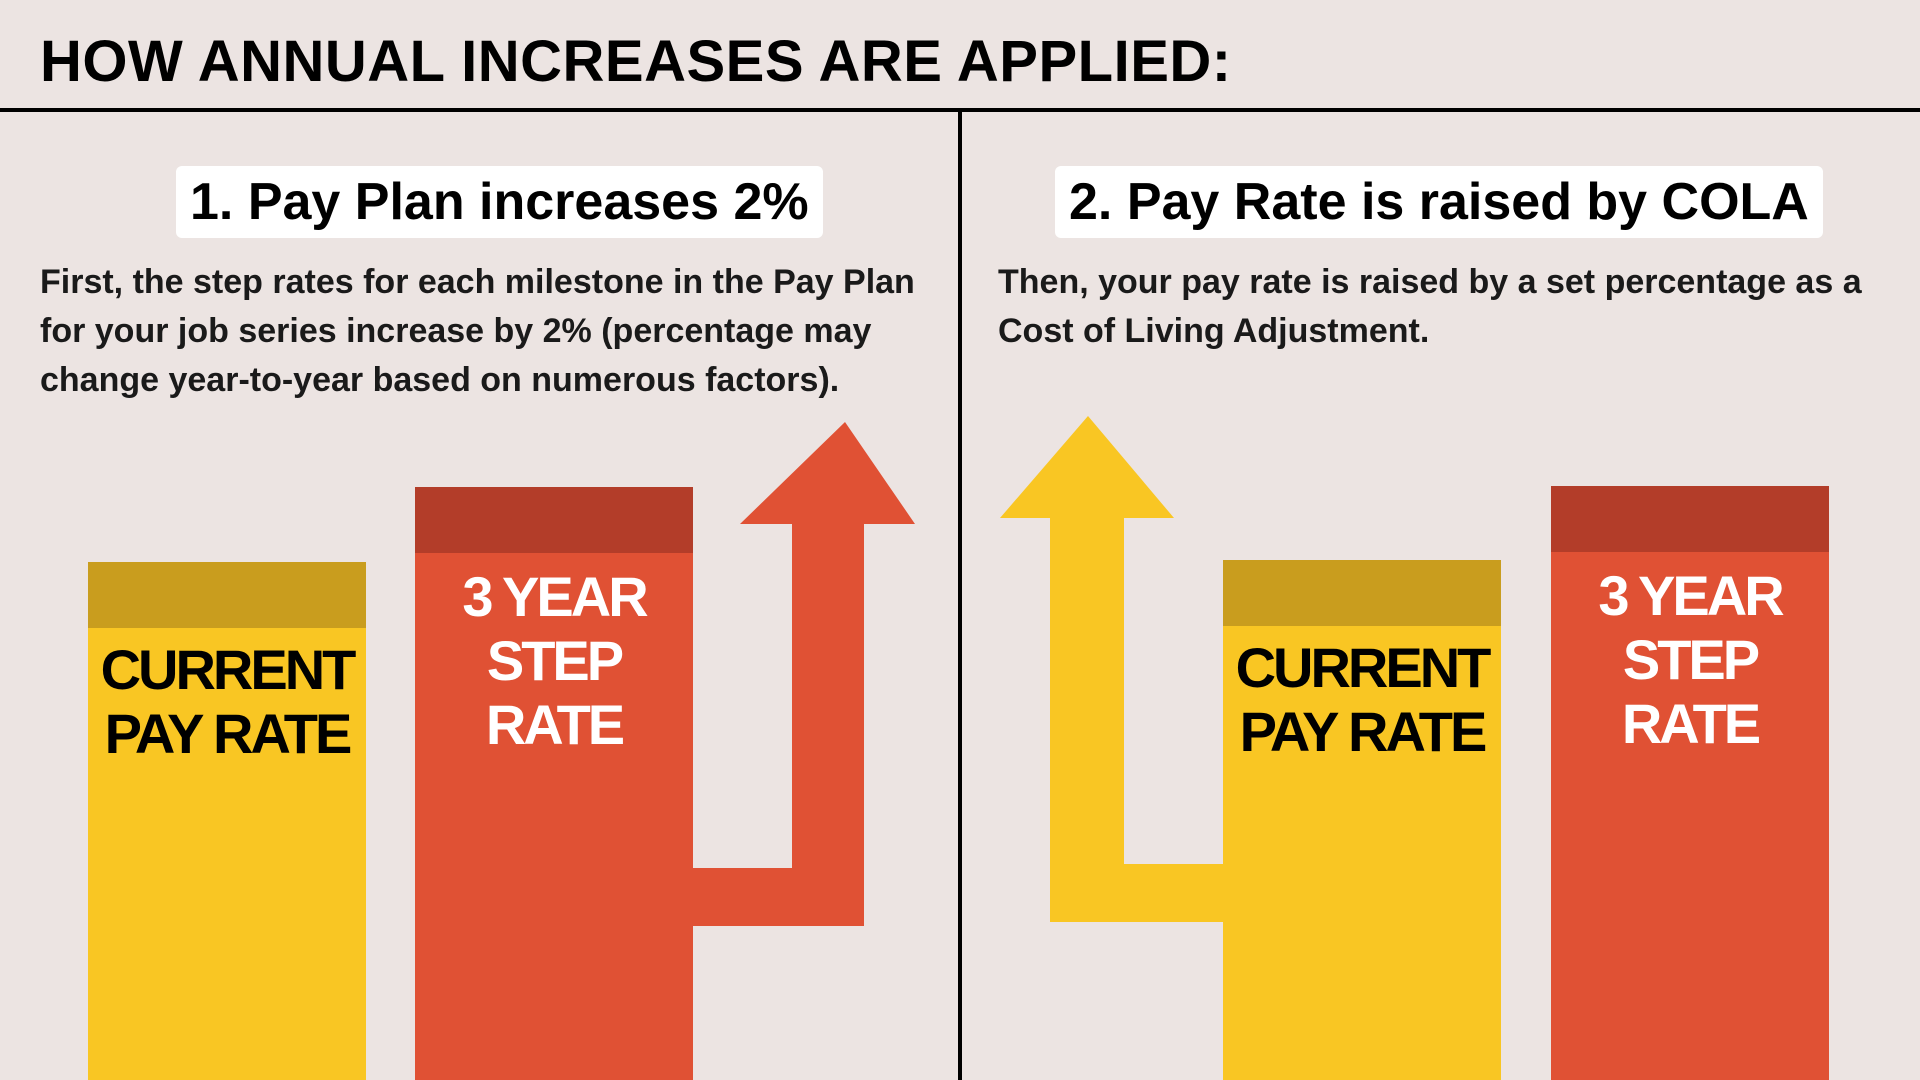 This screenshot has width=1920, height=1080. I want to click on step-1-current-pay-rate-cap, so click(227, 595).